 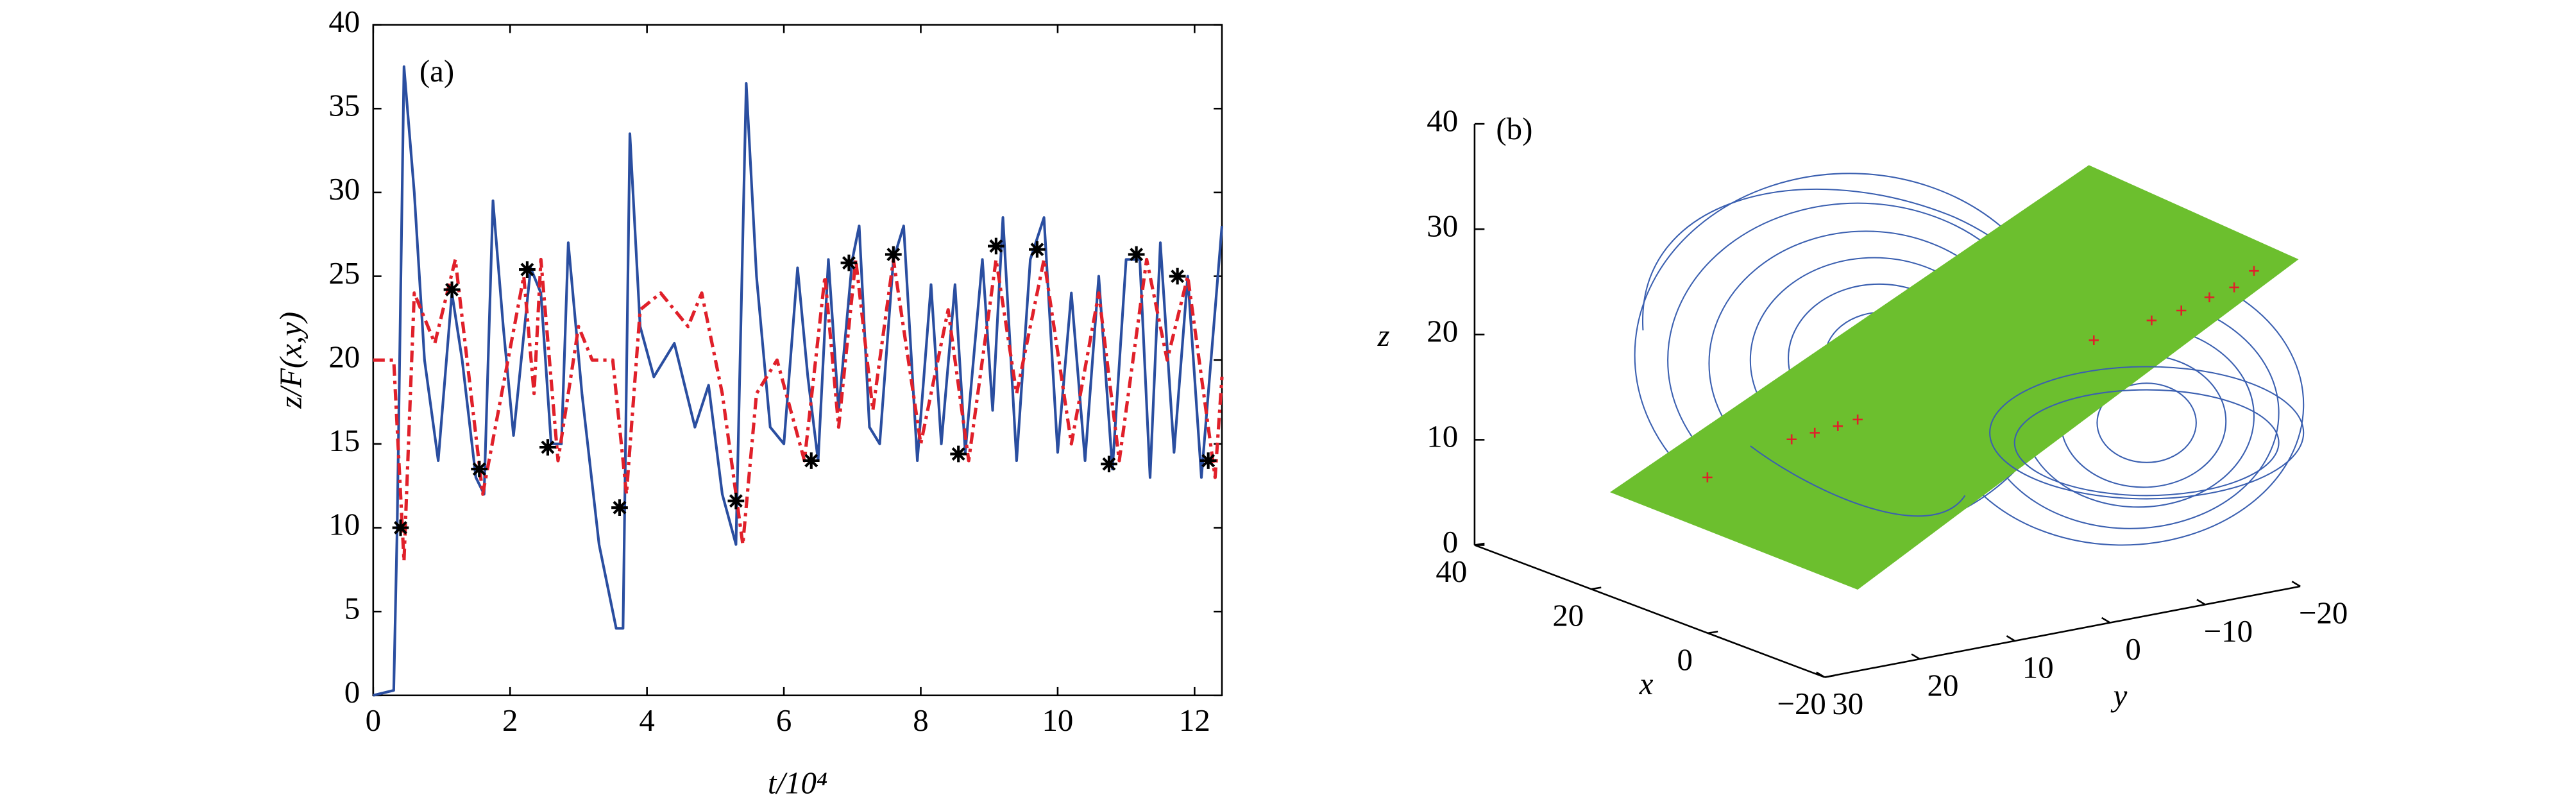 What do you see at coordinates (1442, 331) in the screenshot?
I see `z-tick-label: 20` at bounding box center [1442, 331].